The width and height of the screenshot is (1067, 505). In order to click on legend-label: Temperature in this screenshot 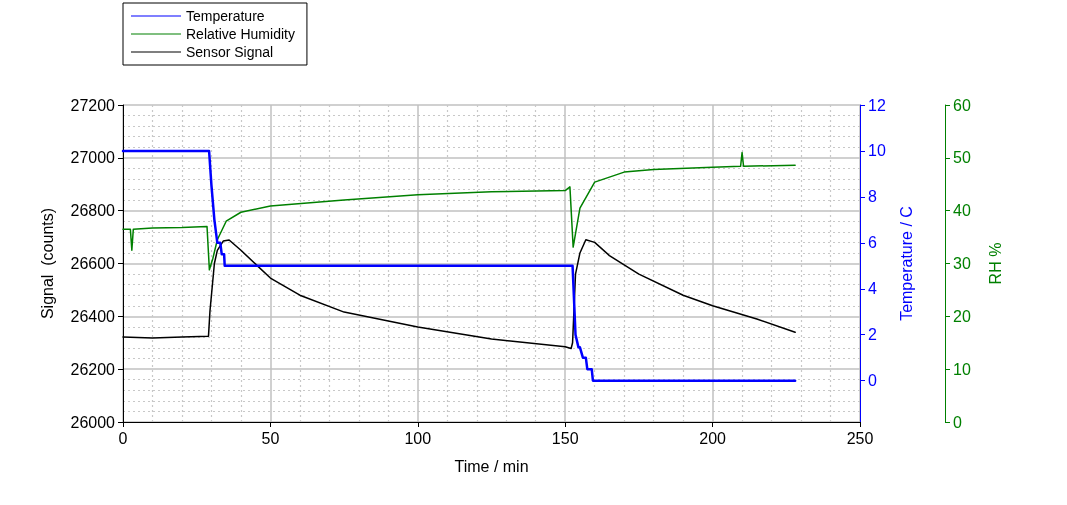, I will do `click(225, 16)`.